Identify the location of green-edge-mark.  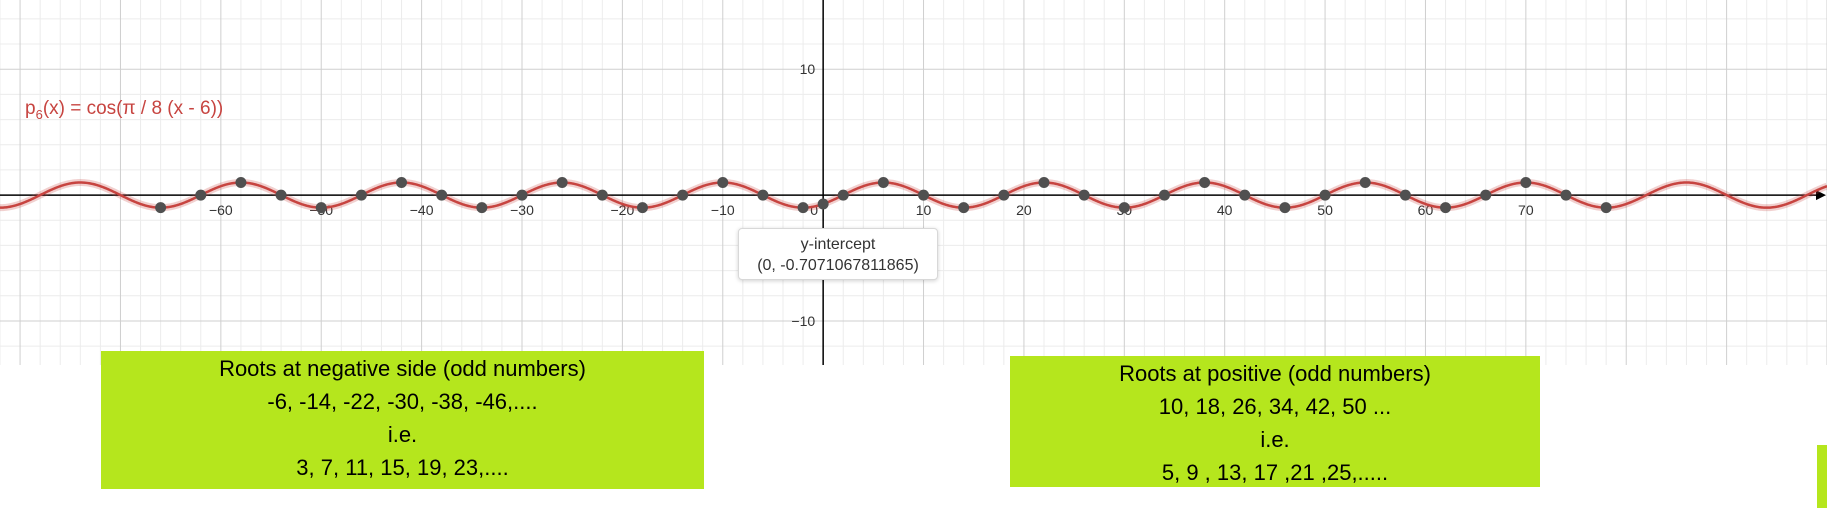
(1822, 476).